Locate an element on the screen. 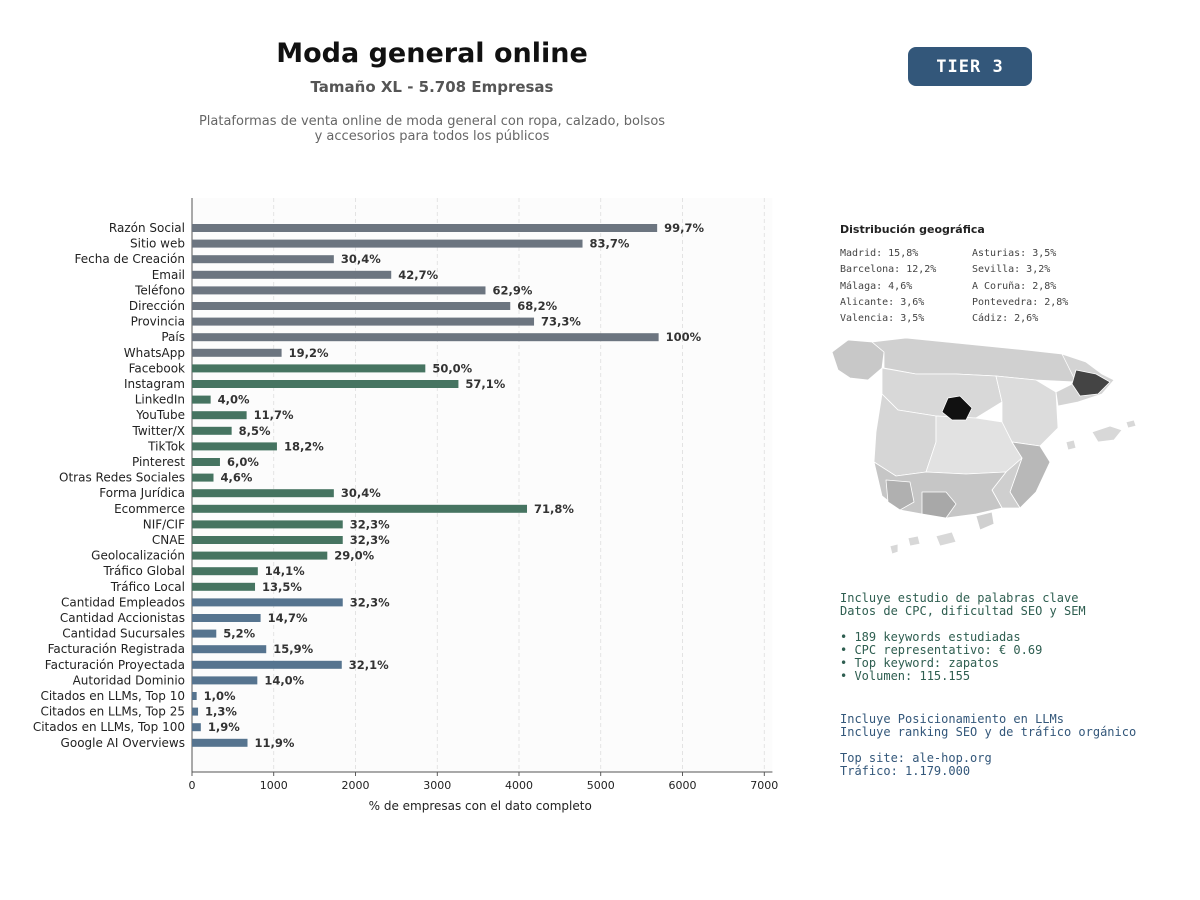 Image resolution: width=1200 pixels, height=900 pixels. tier-badge: TIER 3 is located at coordinates (970, 66).